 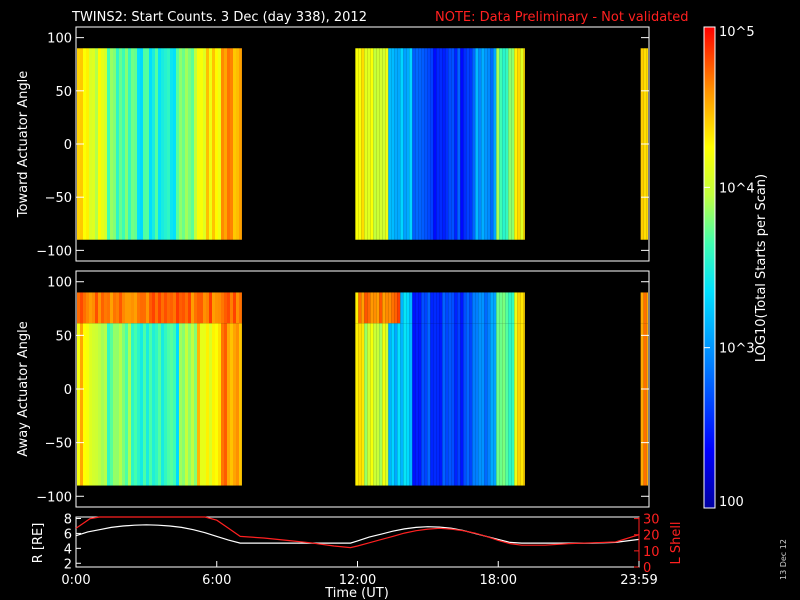 What do you see at coordinates (651, 552) in the screenshot?
I see `lshell-tick-label: 10` at bounding box center [651, 552].